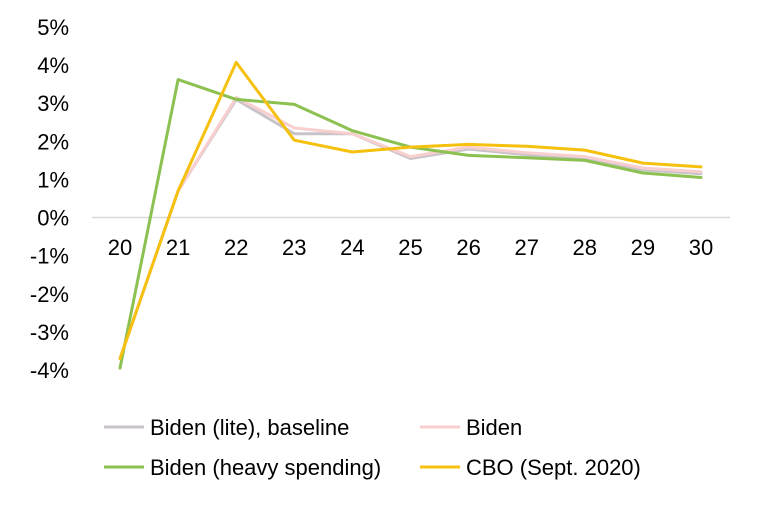 The width and height of the screenshot is (761, 507). I want to click on x-tick-label: 28, so click(585, 247).